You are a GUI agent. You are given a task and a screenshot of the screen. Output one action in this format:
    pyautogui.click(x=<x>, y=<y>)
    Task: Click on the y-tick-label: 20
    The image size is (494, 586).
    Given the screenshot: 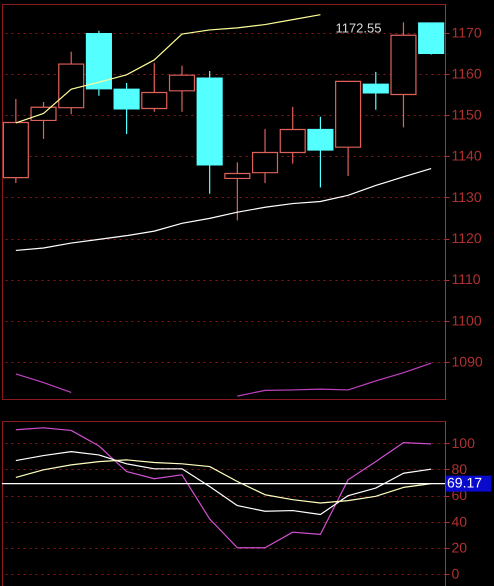 What is the action you would take?
    pyautogui.click(x=460, y=548)
    